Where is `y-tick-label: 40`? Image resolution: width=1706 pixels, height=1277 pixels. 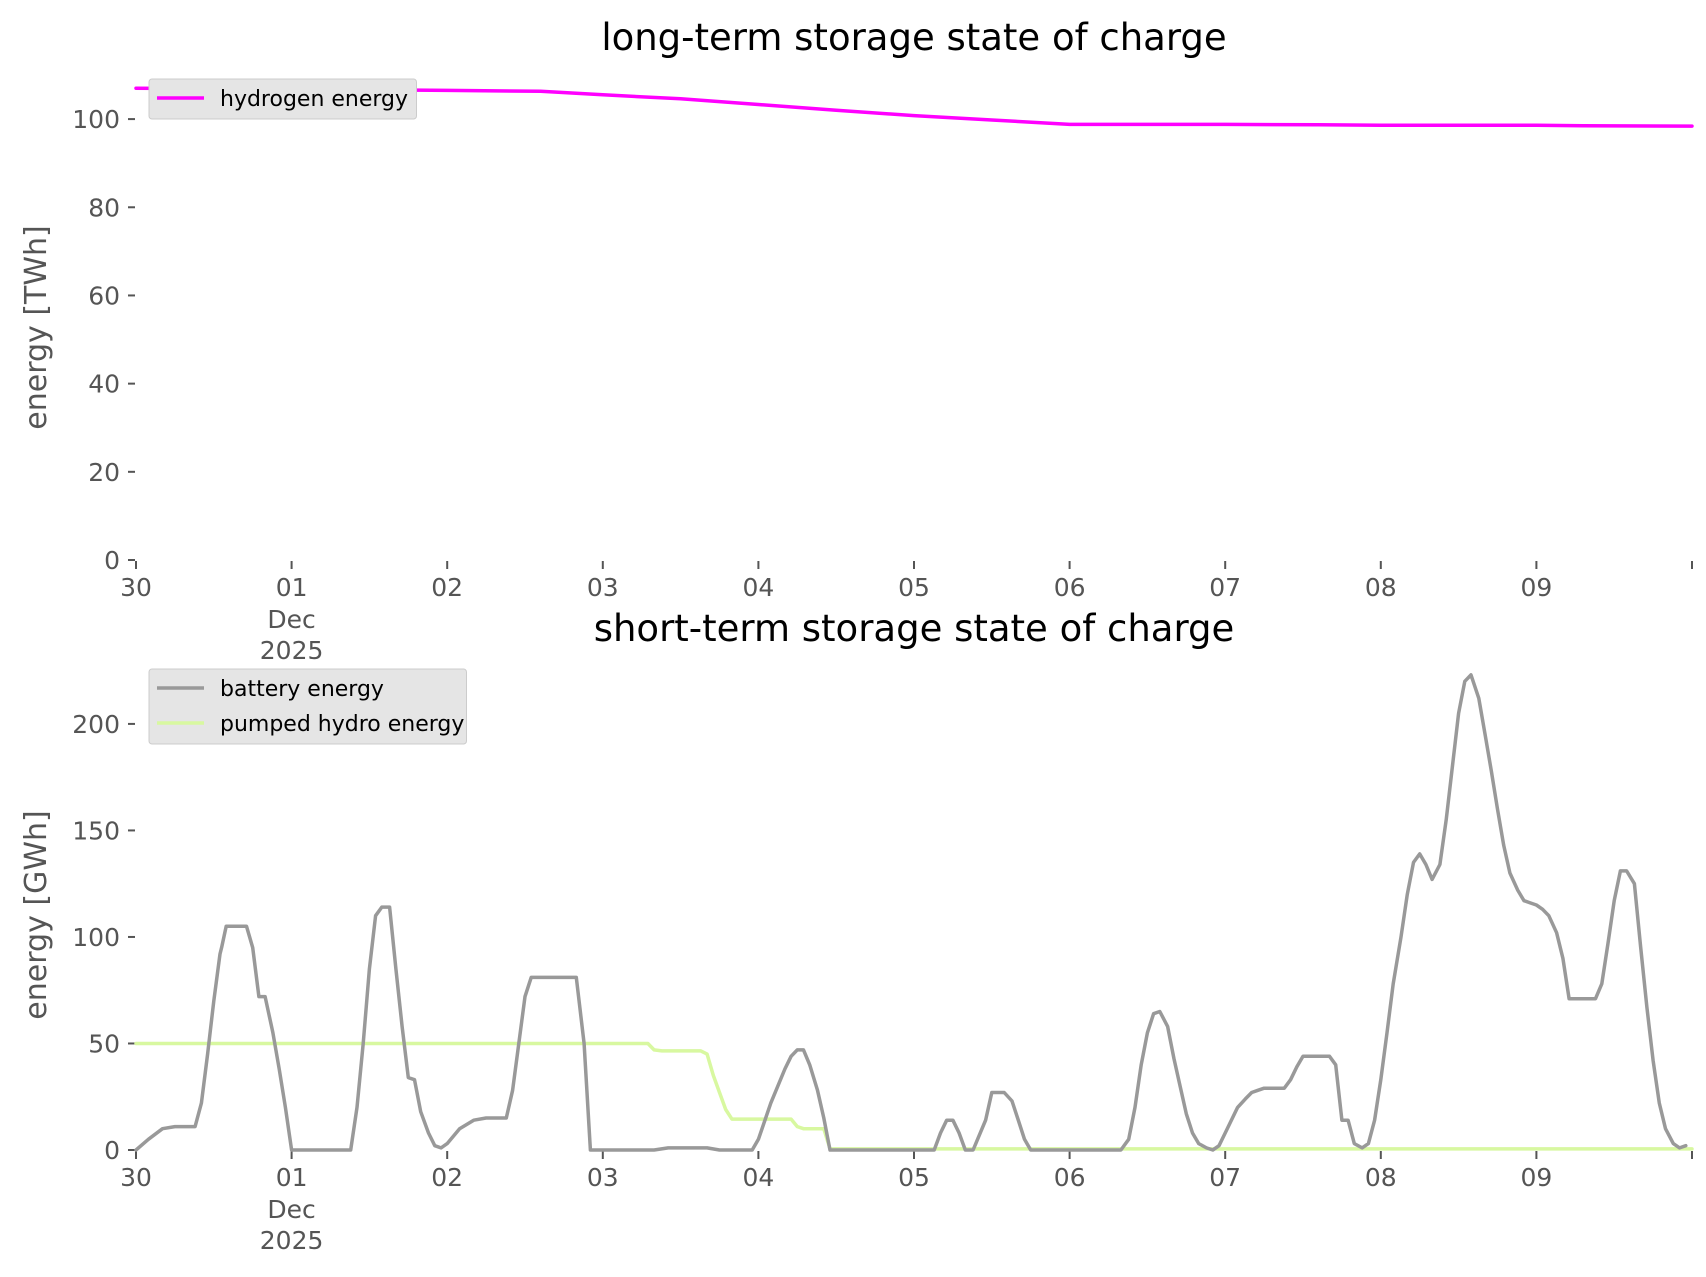
y-tick-label: 40 is located at coordinates (104, 384).